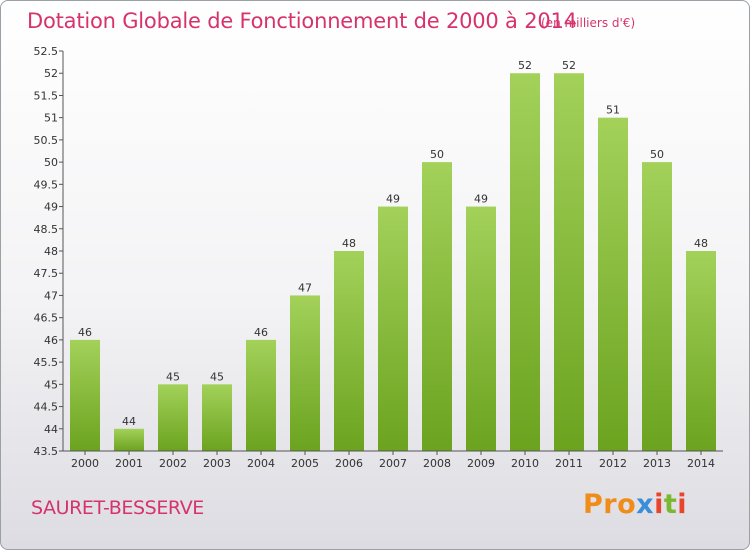  Describe the element at coordinates (51, 73) in the screenshot. I see `y-tick-label: 52` at that location.